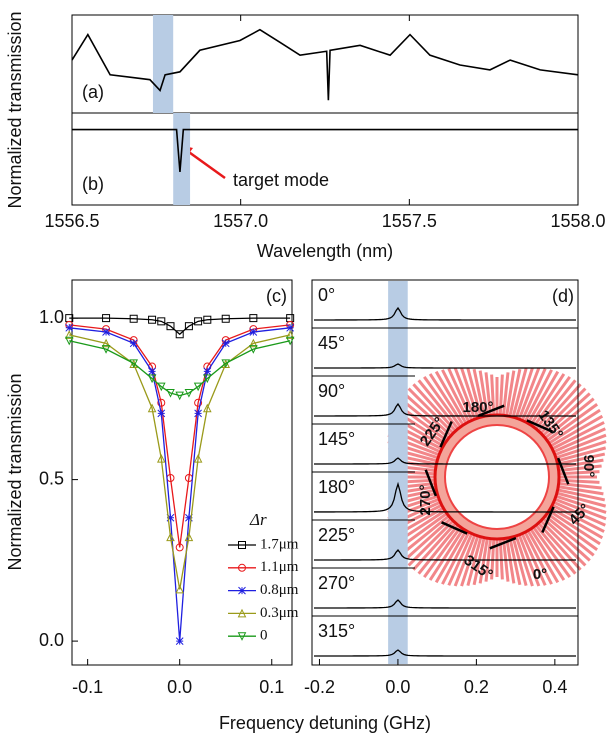 The height and width of the screenshot is (736, 611). I want to click on legend-label: 0.3μm, so click(279, 613).